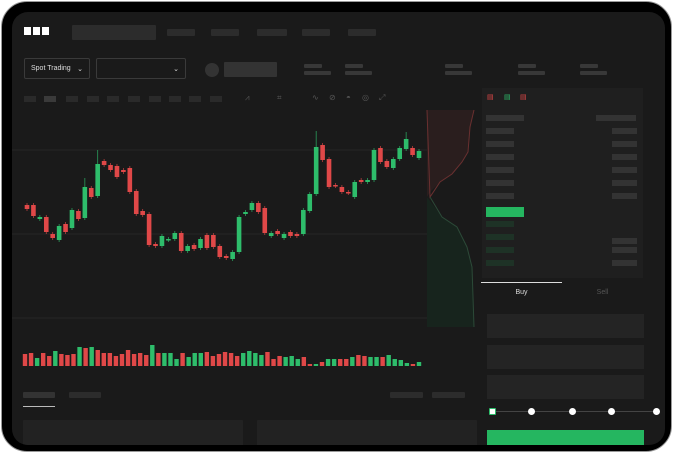 The width and height of the screenshot is (673, 453). I want to click on pair-select: ⌄, so click(141, 68).